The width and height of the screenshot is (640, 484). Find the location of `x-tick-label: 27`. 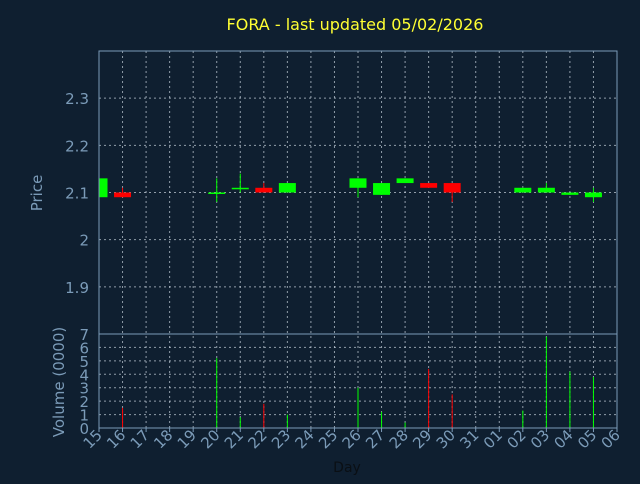

x-tick-label: 27 is located at coordinates (375, 439).